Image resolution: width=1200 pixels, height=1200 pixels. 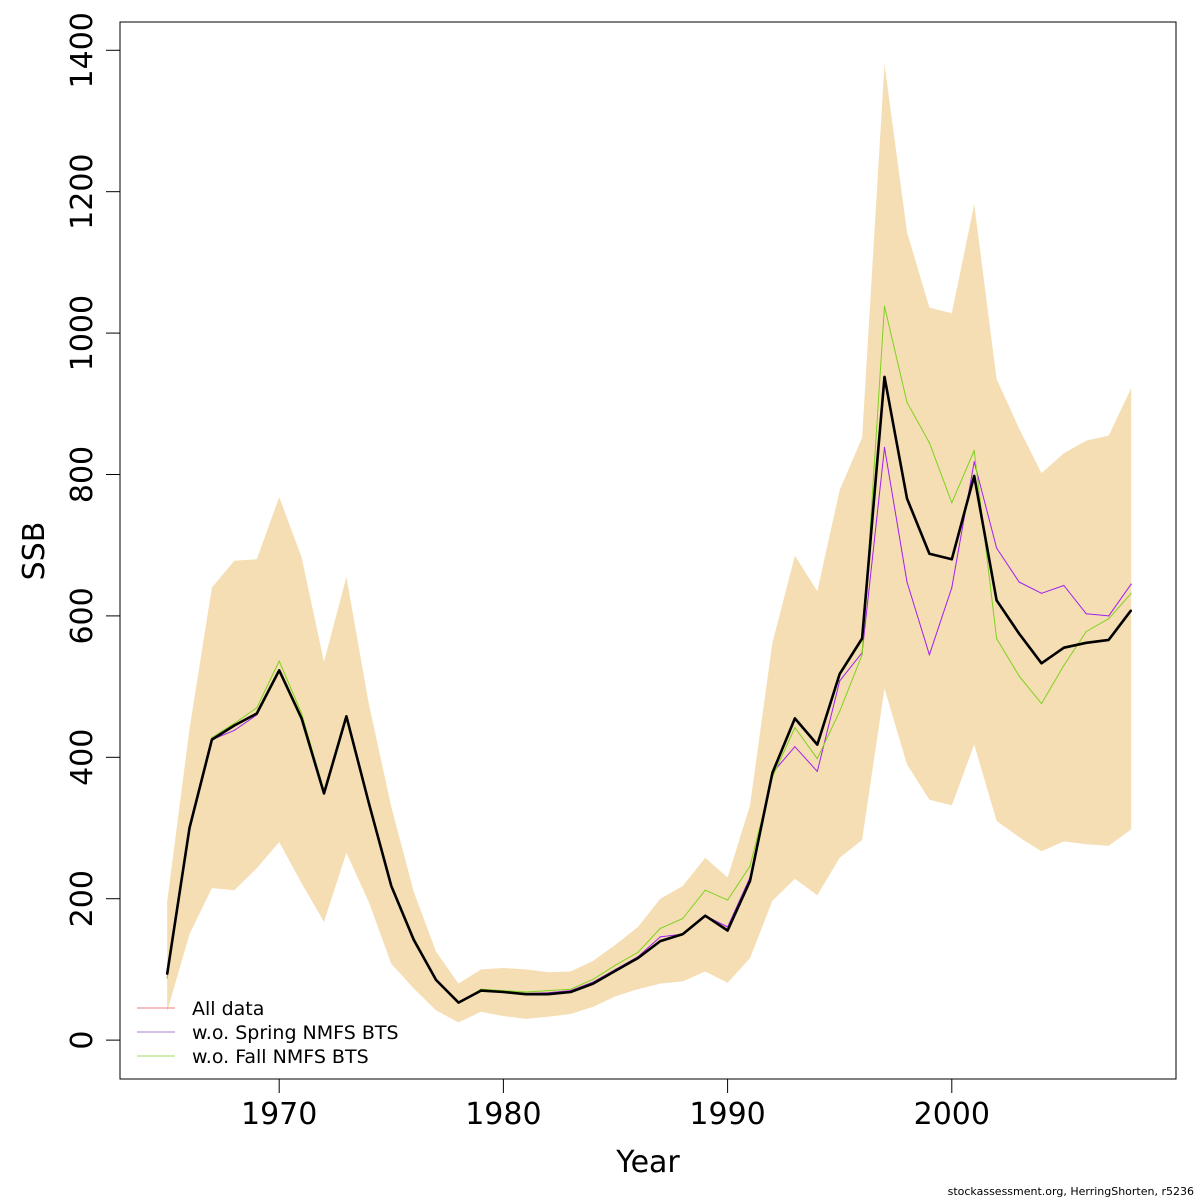 I want to click on y-tick-label: 1200, so click(x=82, y=192).